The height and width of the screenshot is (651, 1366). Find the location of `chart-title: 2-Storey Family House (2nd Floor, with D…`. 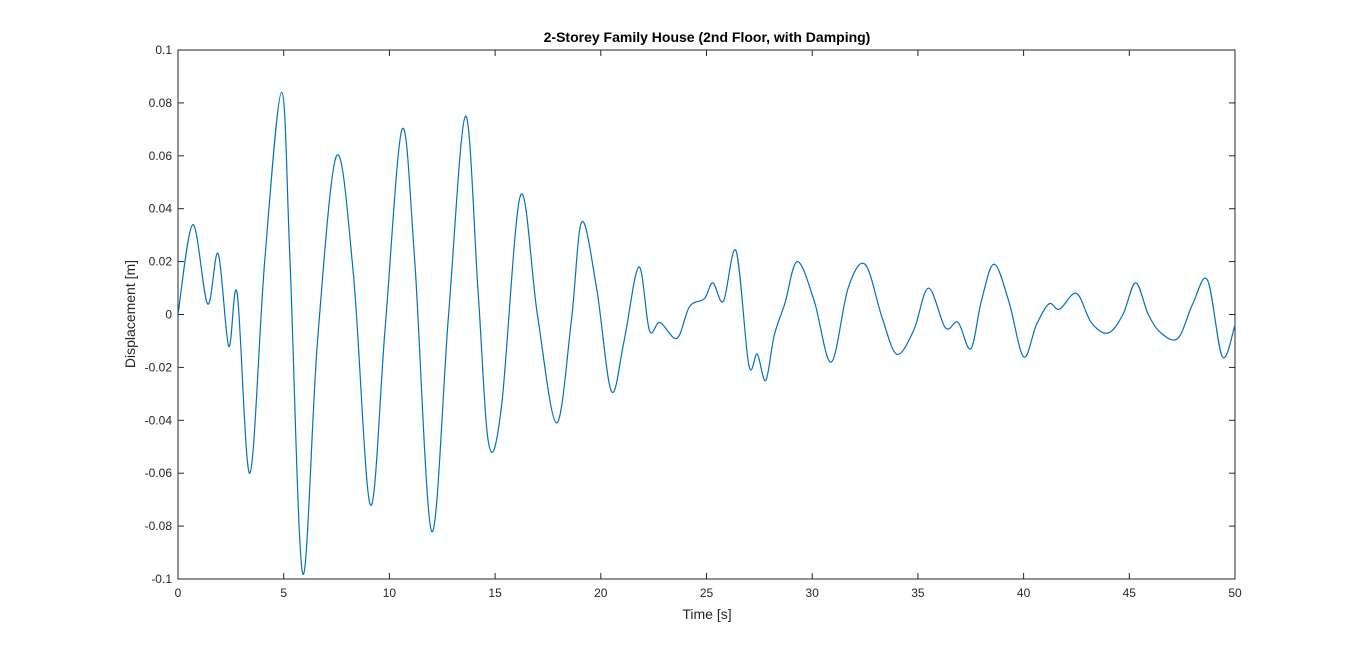

chart-title: 2-Storey Family House (2nd Floor, with D… is located at coordinates (707, 37).